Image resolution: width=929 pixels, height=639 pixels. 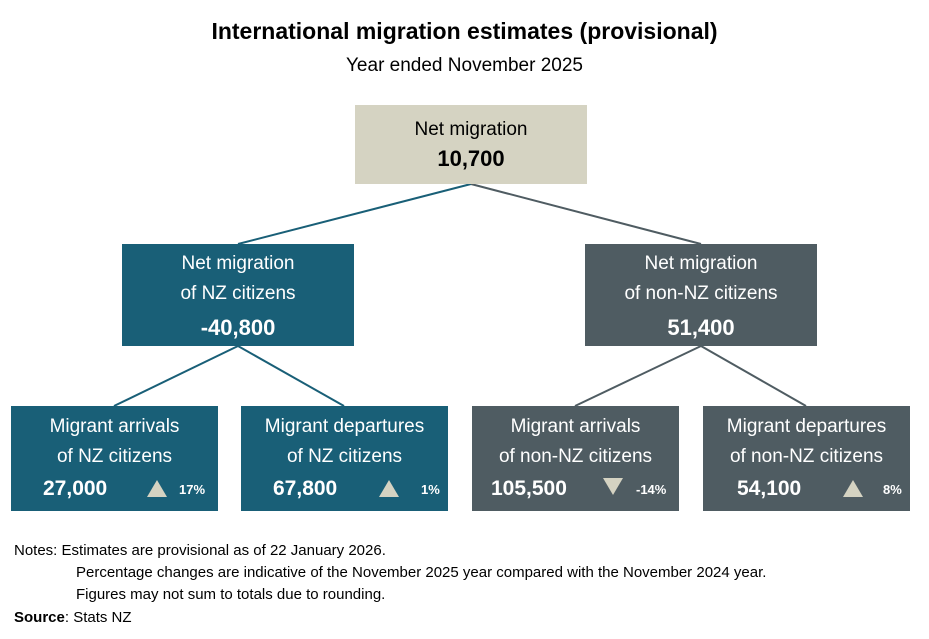 What do you see at coordinates (638, 376) in the screenshot?
I see `connector-nonnz-arrivals` at bounding box center [638, 376].